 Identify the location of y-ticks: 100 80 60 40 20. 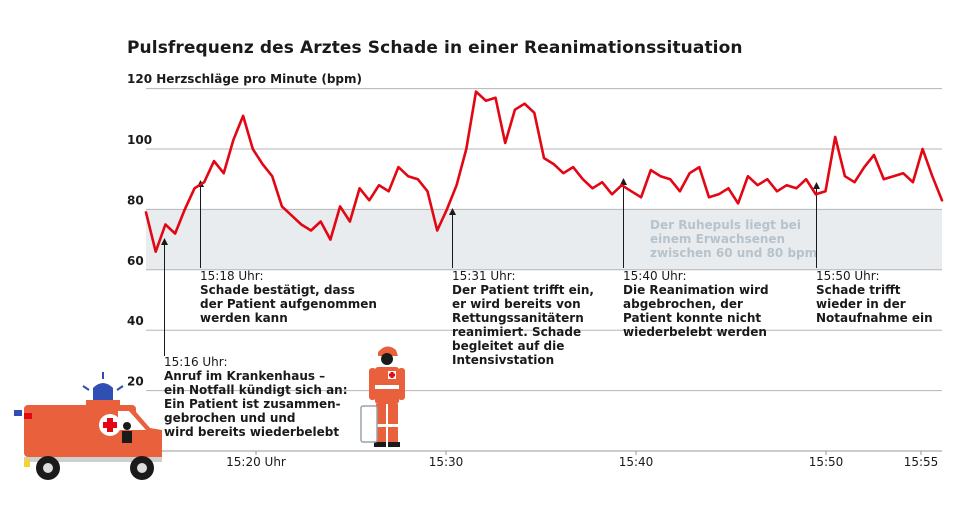
(139, 261).